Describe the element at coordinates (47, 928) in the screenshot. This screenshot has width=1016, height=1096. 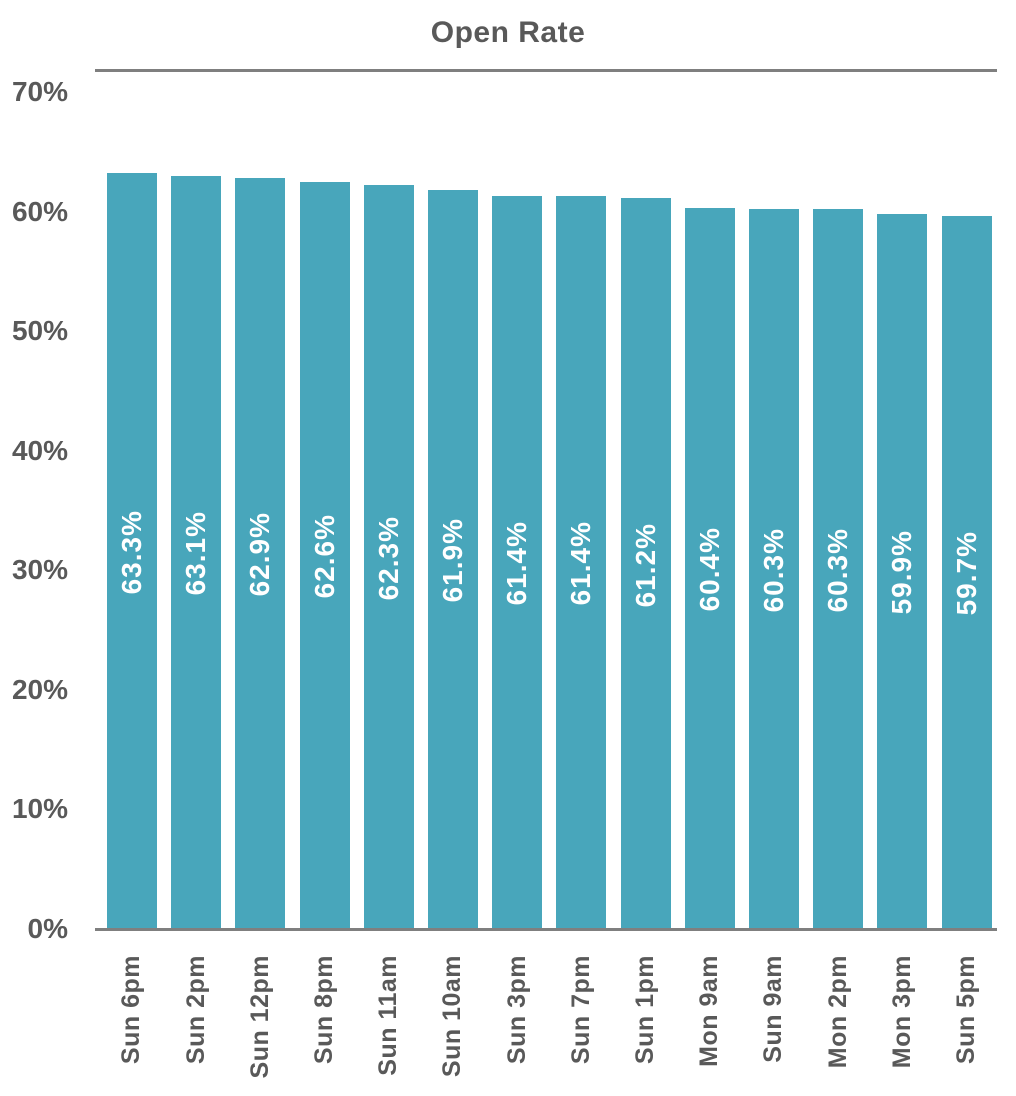
I see `y-tick-label: 0%` at that location.